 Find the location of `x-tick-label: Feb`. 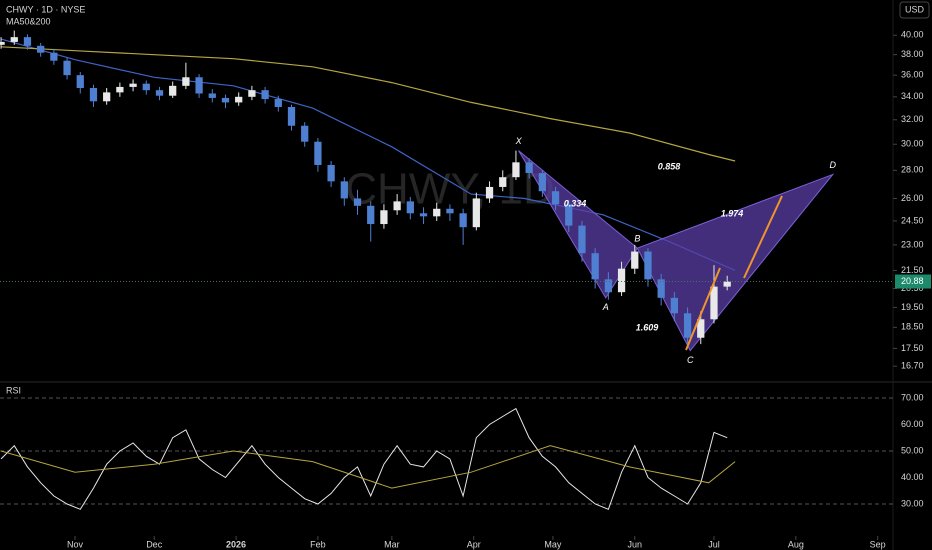

x-tick-label: Feb is located at coordinates (318, 544).